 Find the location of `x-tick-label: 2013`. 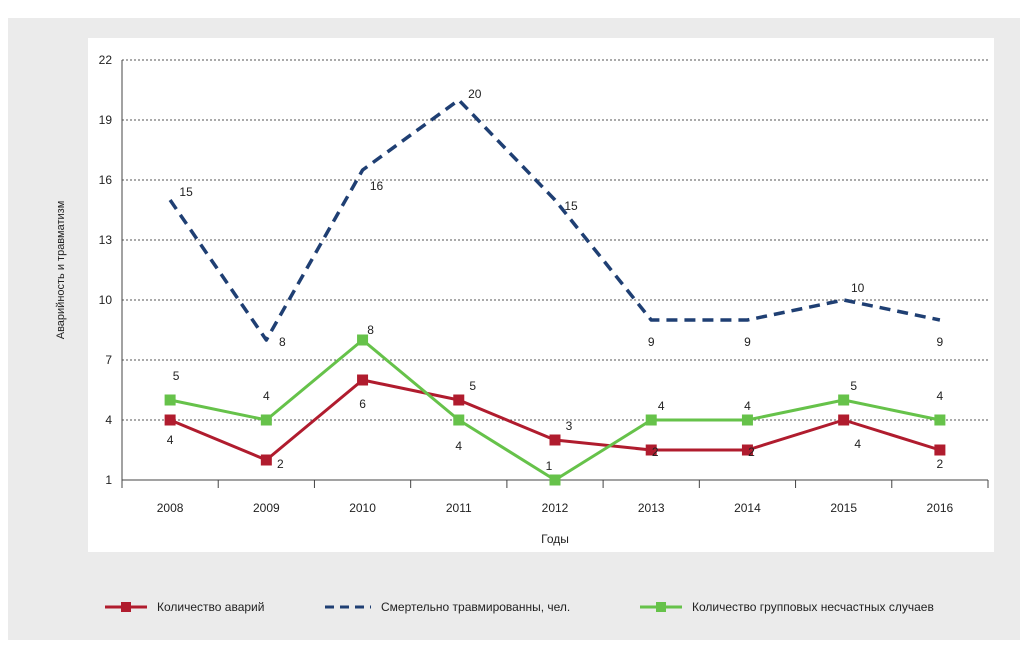

x-tick-label: 2013 is located at coordinates (651, 508).